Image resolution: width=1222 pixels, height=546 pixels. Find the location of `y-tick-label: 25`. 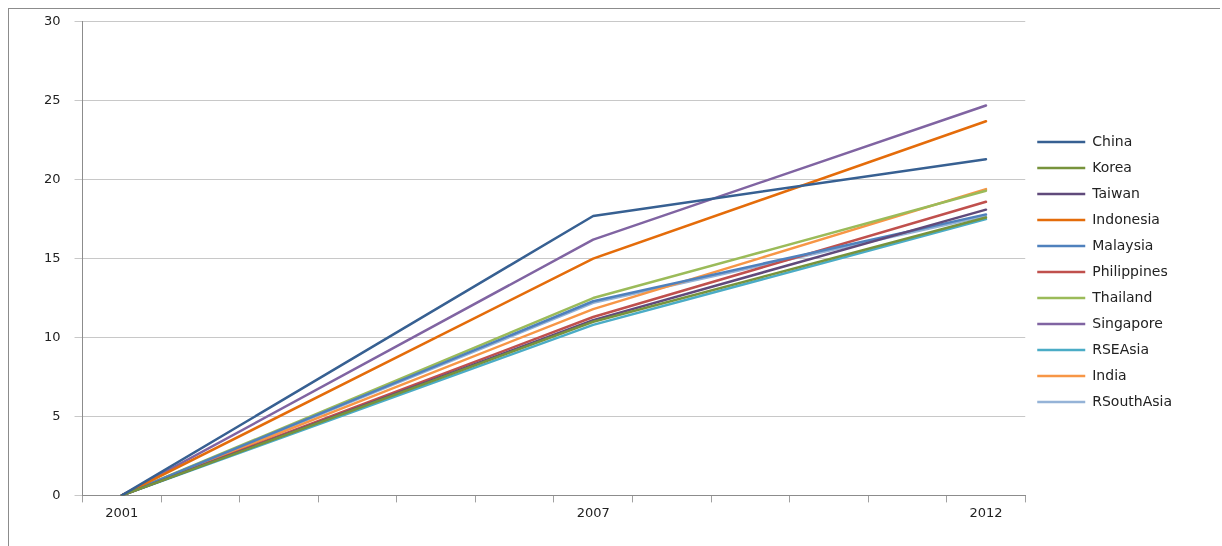

y-tick-label: 25 is located at coordinates (52, 100).